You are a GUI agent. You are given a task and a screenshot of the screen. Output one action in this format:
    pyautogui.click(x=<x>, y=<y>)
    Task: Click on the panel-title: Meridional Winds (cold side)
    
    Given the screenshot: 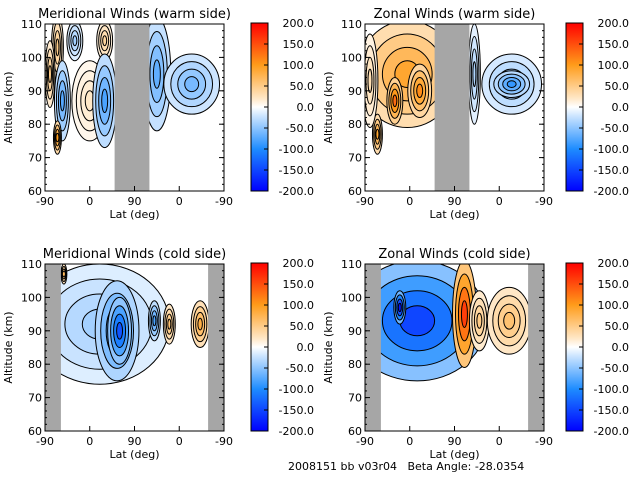 What is the action you would take?
    pyautogui.click(x=134, y=254)
    